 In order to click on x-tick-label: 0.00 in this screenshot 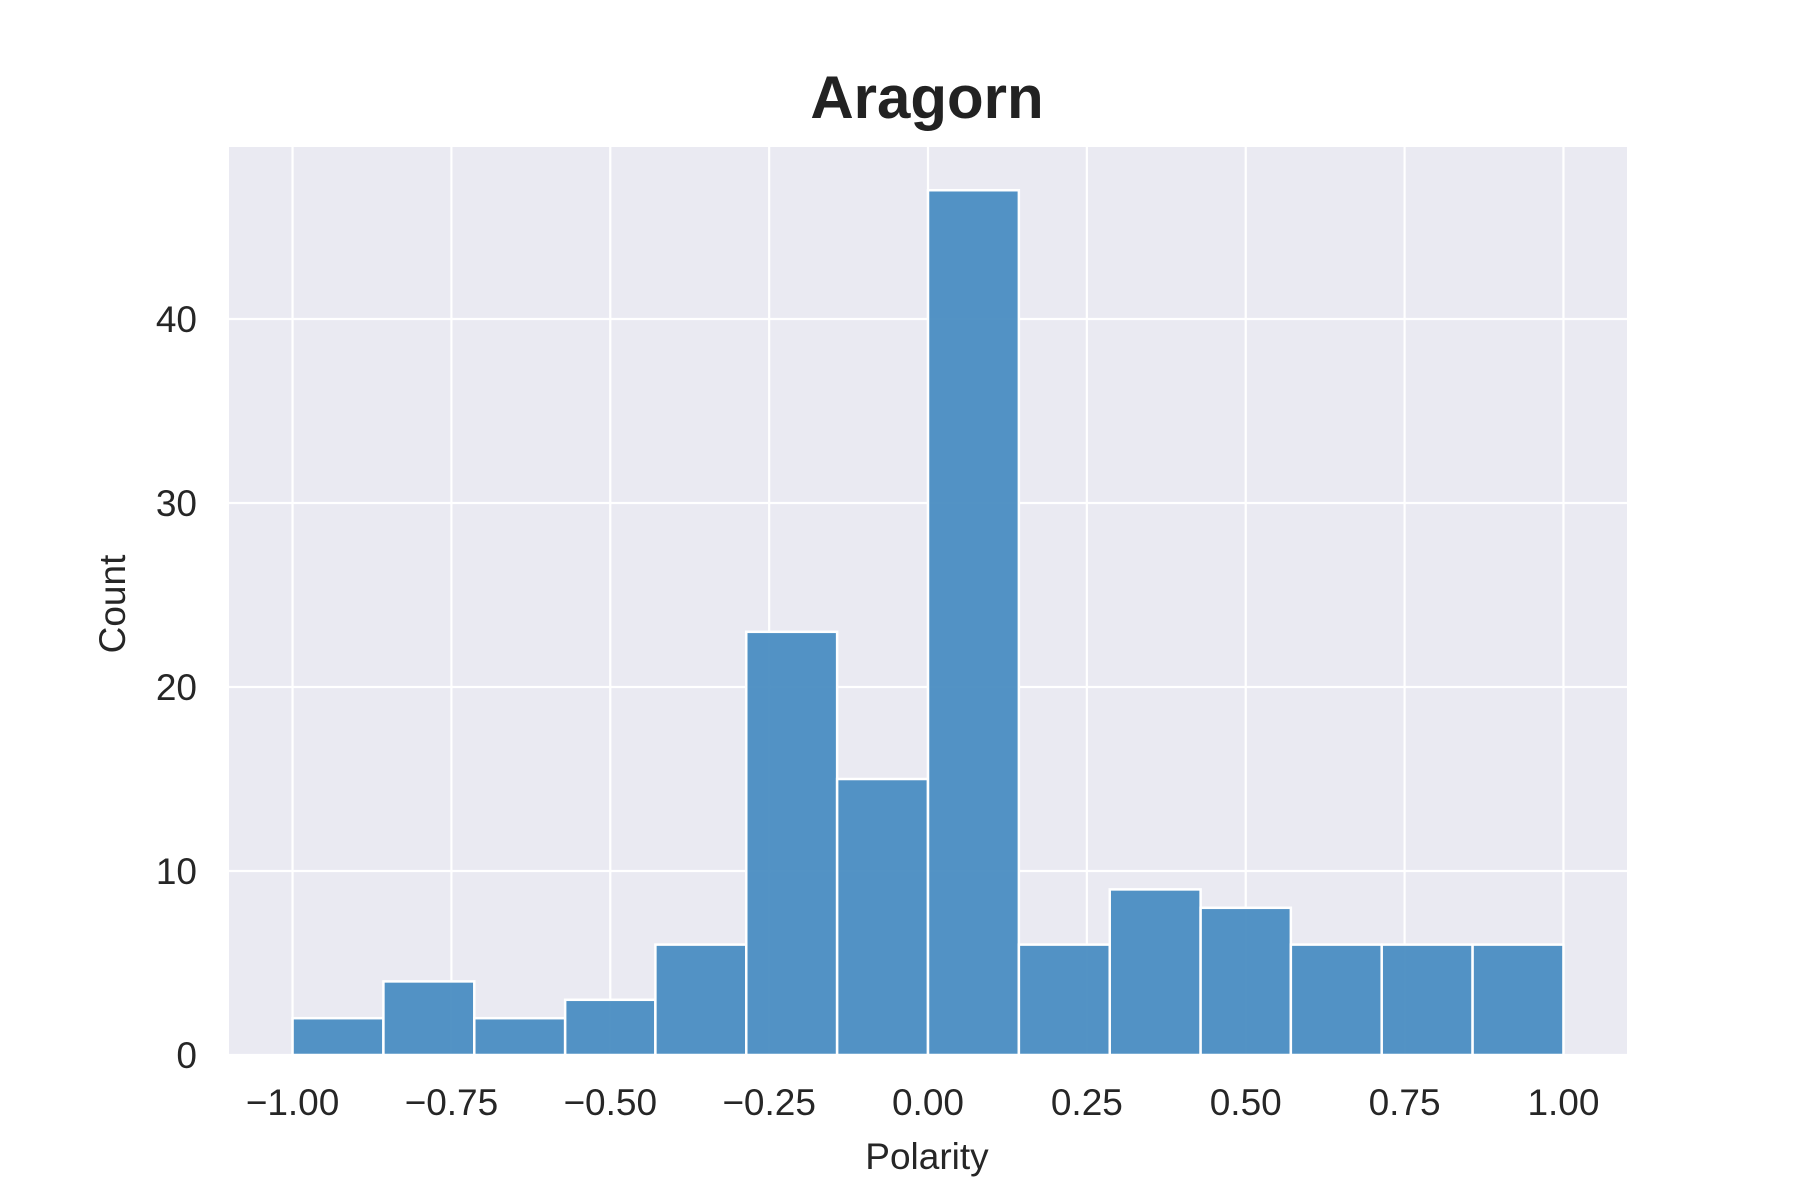, I will do `click(928, 1102)`.